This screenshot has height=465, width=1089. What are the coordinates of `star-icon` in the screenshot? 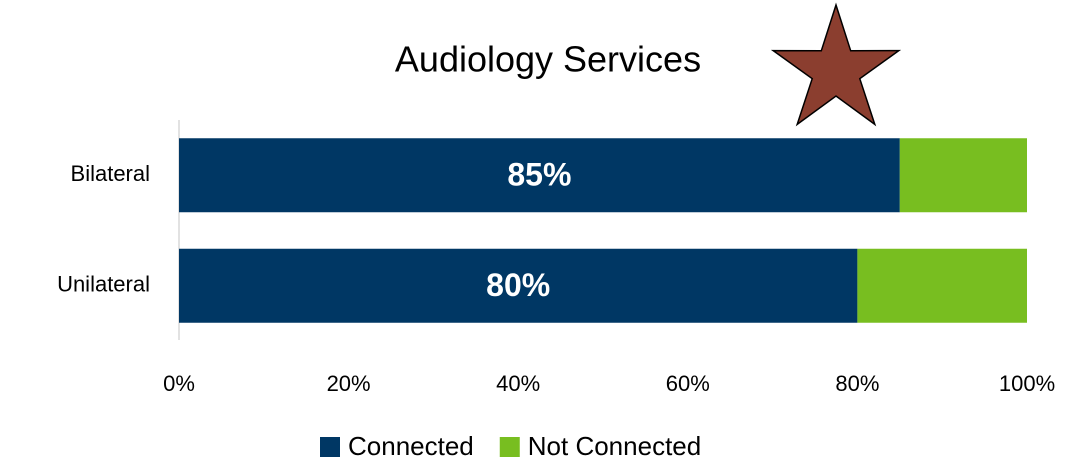 It's located at (836, 64).